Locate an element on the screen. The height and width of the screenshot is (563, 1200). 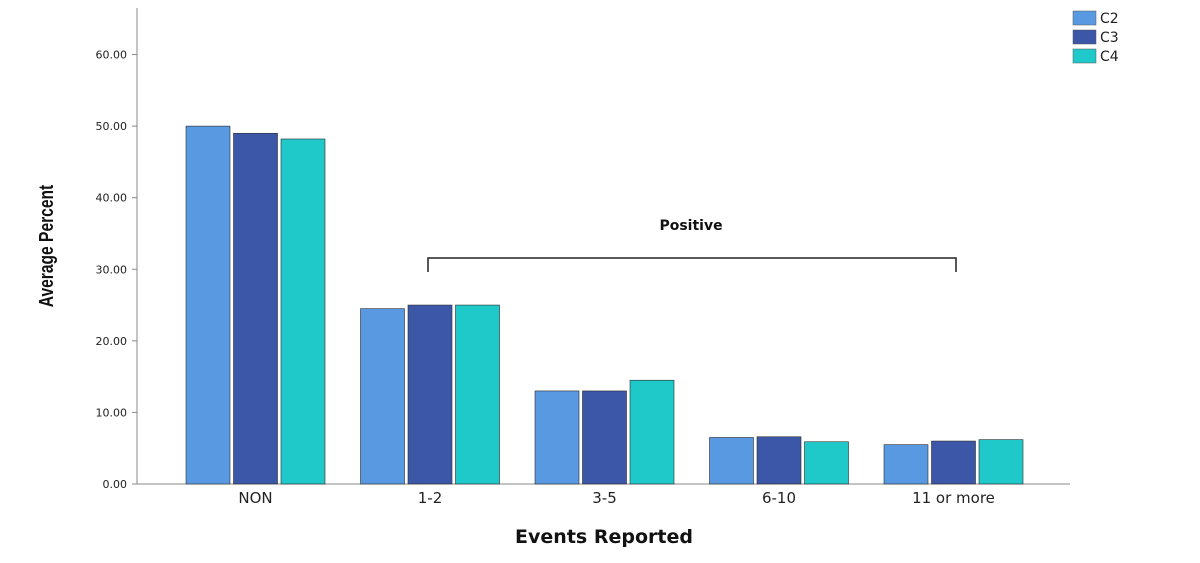
legend-swatch-c3 is located at coordinates (1084, 37).